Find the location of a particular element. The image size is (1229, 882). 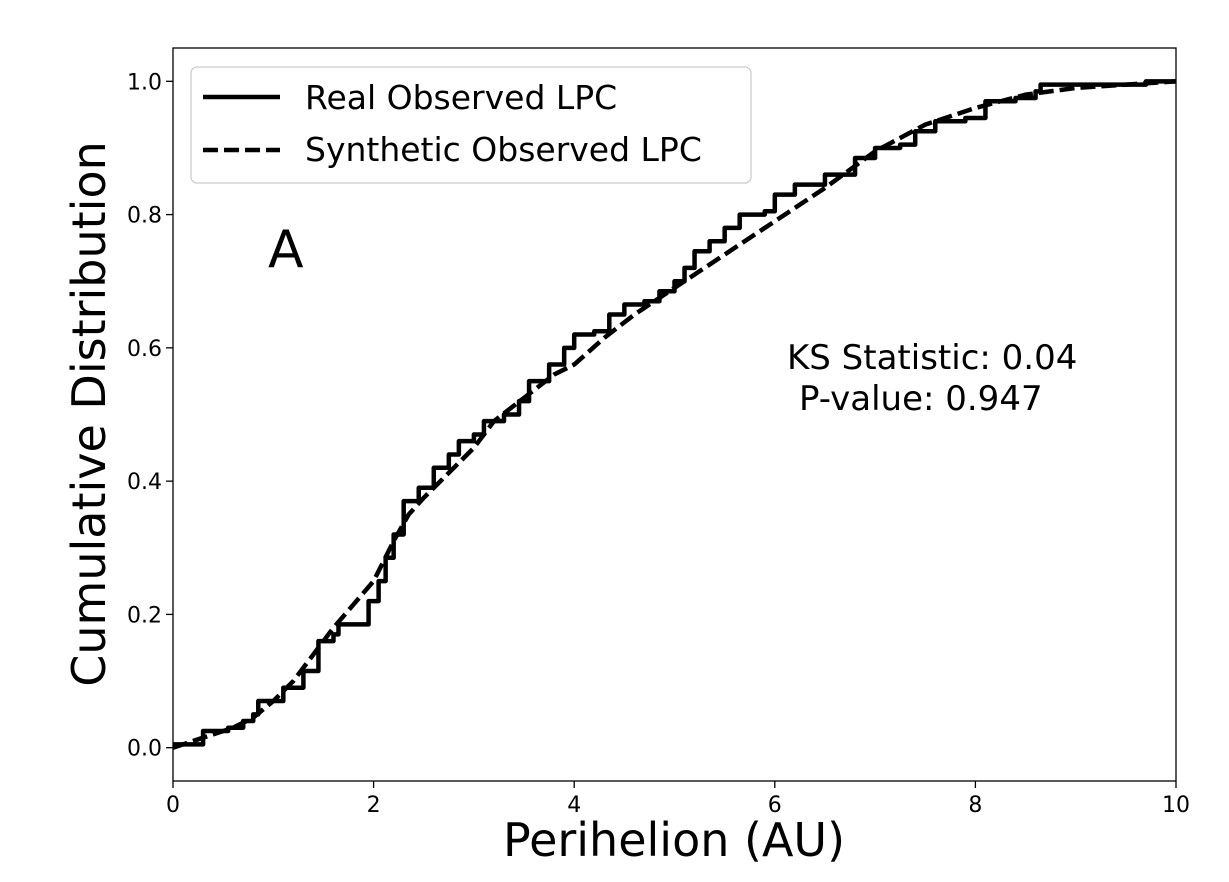

y-tick-label: 0.4 is located at coordinates (144, 482).